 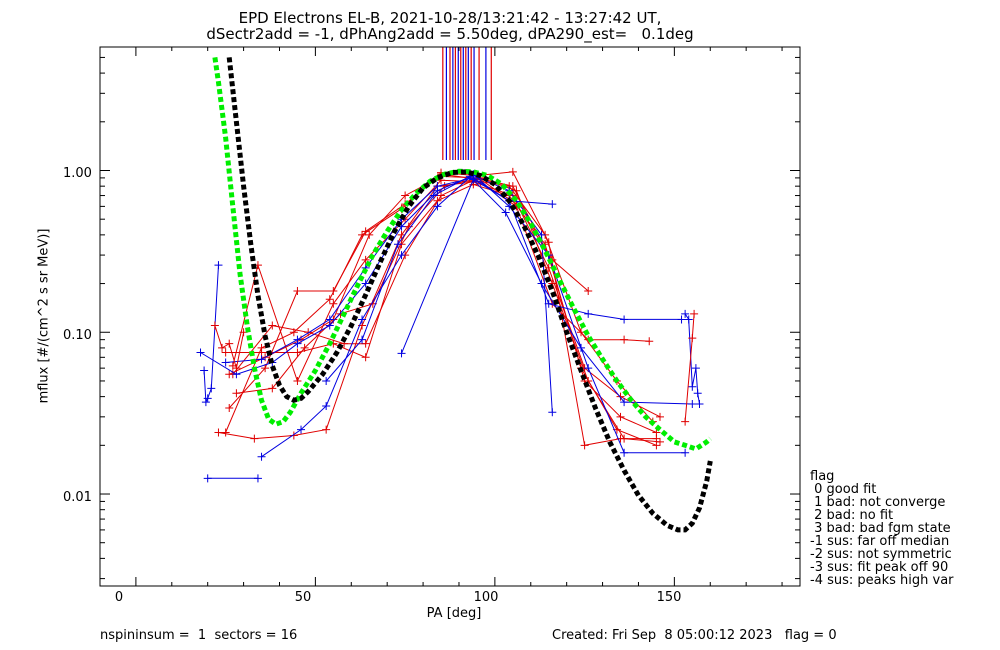 I want to click on x-tick-label: 100, so click(x=486, y=597).